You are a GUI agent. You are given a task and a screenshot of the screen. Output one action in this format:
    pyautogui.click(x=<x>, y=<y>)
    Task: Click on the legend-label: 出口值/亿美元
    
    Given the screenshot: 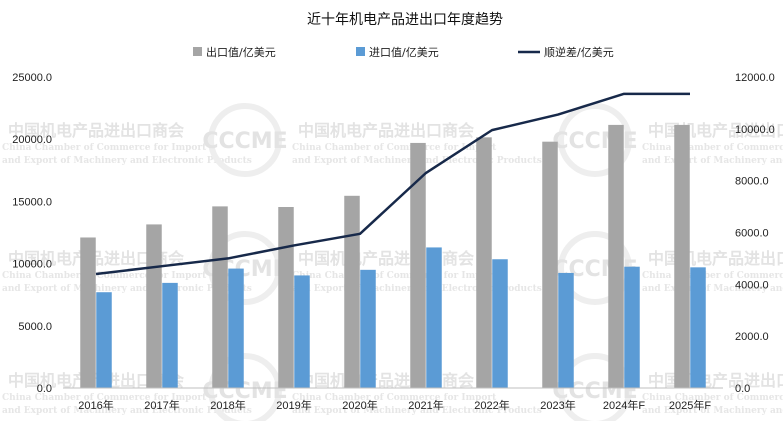 What is the action you would take?
    pyautogui.click(x=241, y=52)
    